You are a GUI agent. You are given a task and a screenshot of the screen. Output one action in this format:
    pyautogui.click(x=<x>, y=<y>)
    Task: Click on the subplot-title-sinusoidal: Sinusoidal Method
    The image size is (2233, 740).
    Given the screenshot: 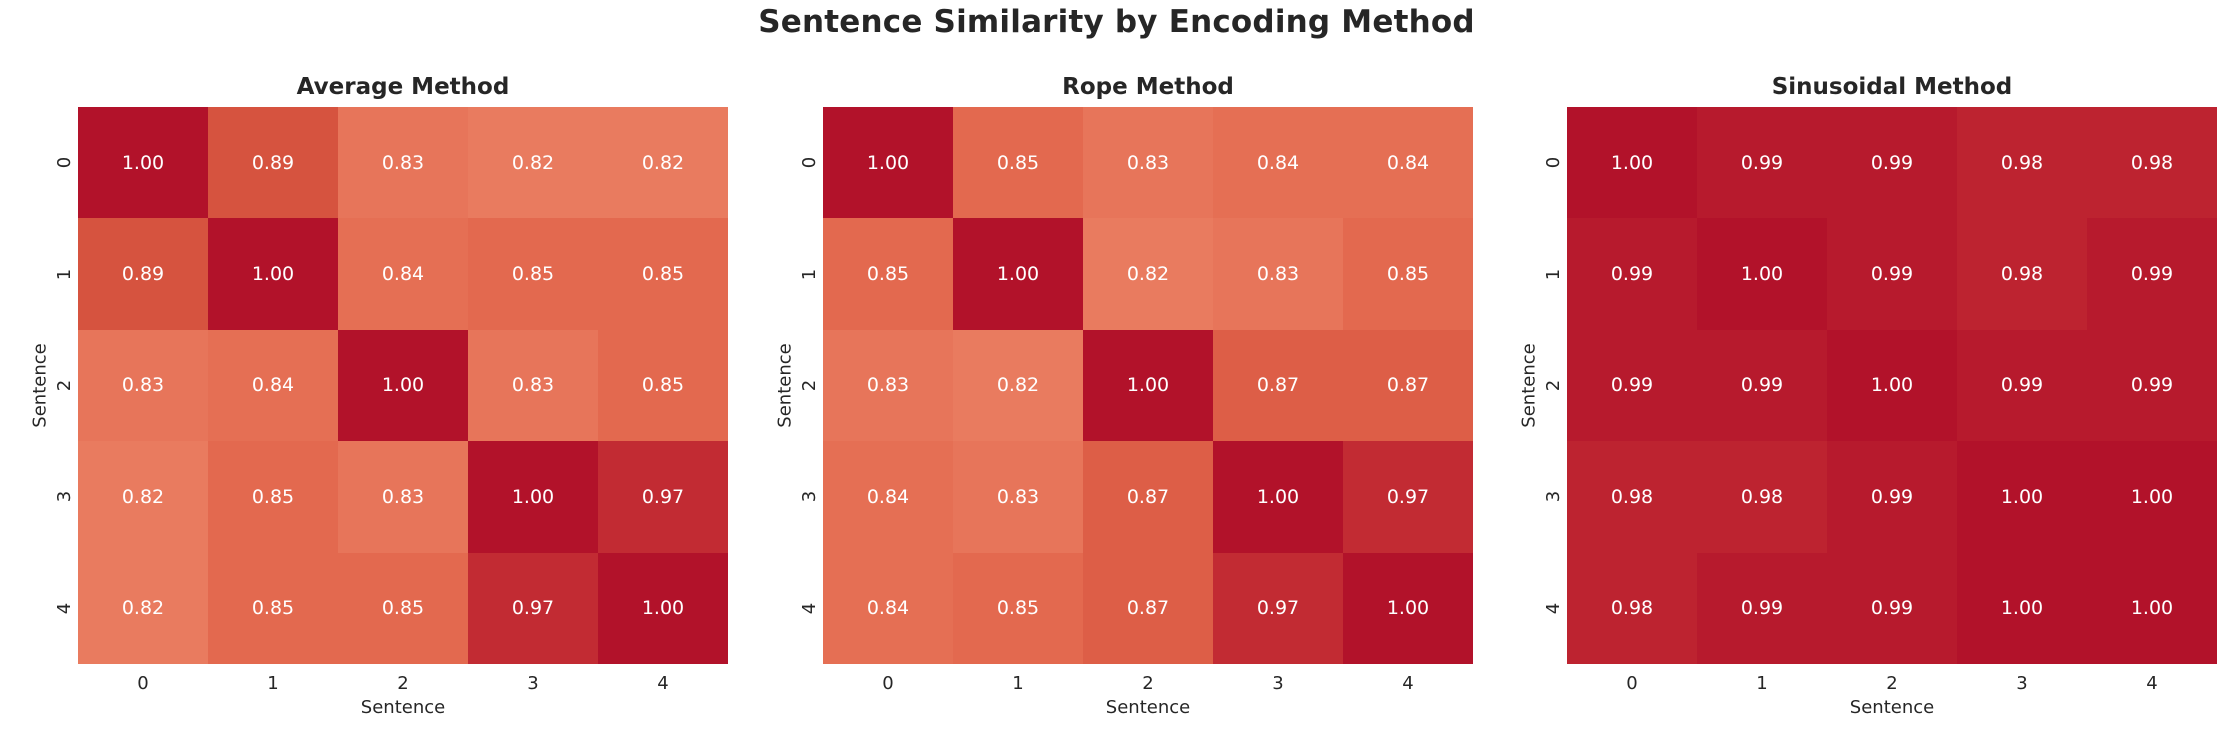 What is the action you would take?
    pyautogui.click(x=1892, y=87)
    